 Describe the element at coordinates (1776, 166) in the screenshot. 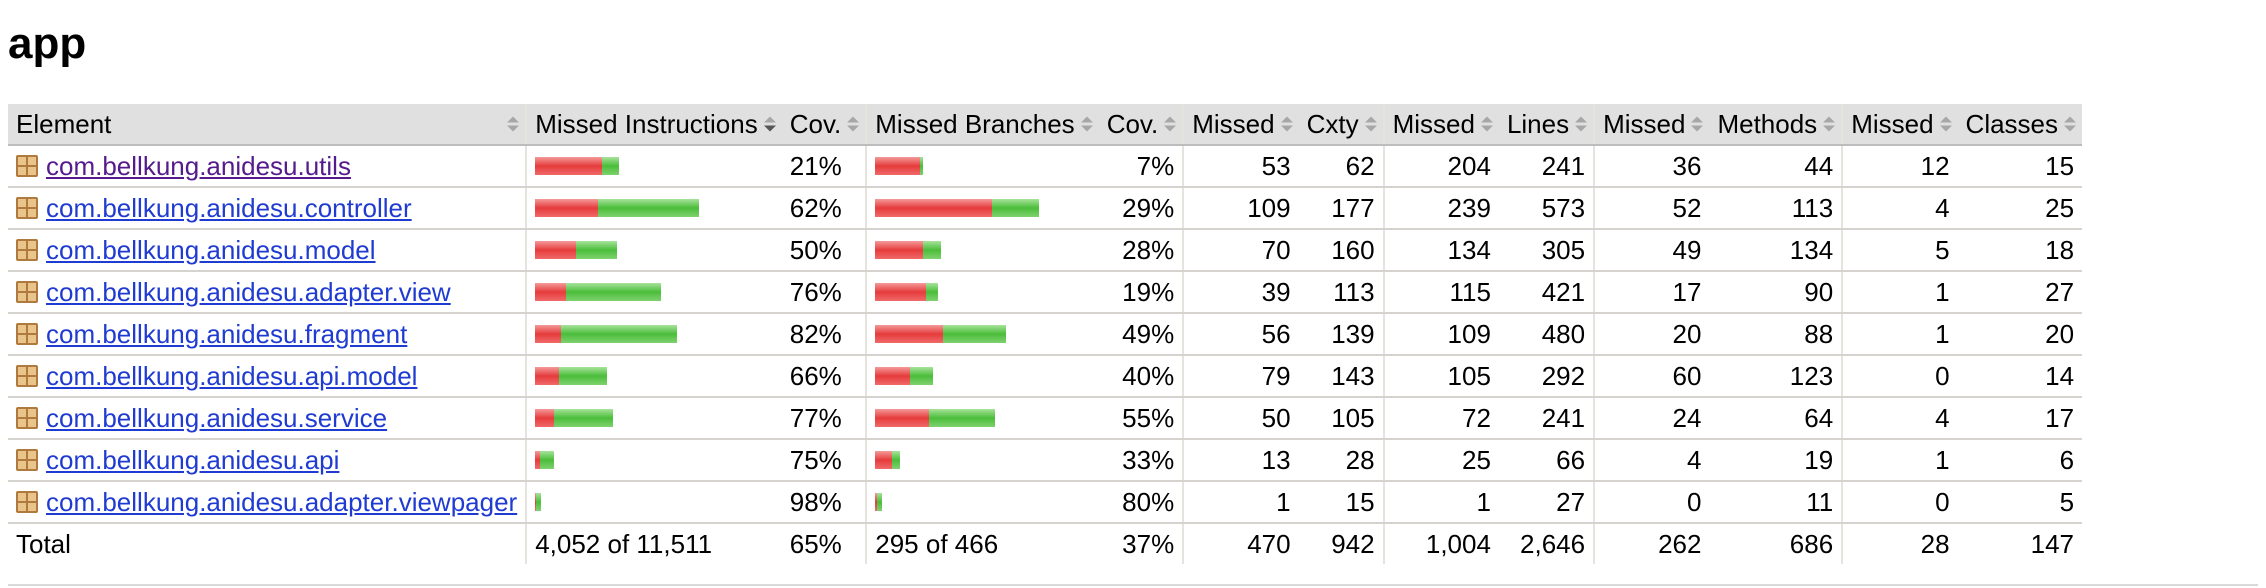

I see `methods: 44` at that location.